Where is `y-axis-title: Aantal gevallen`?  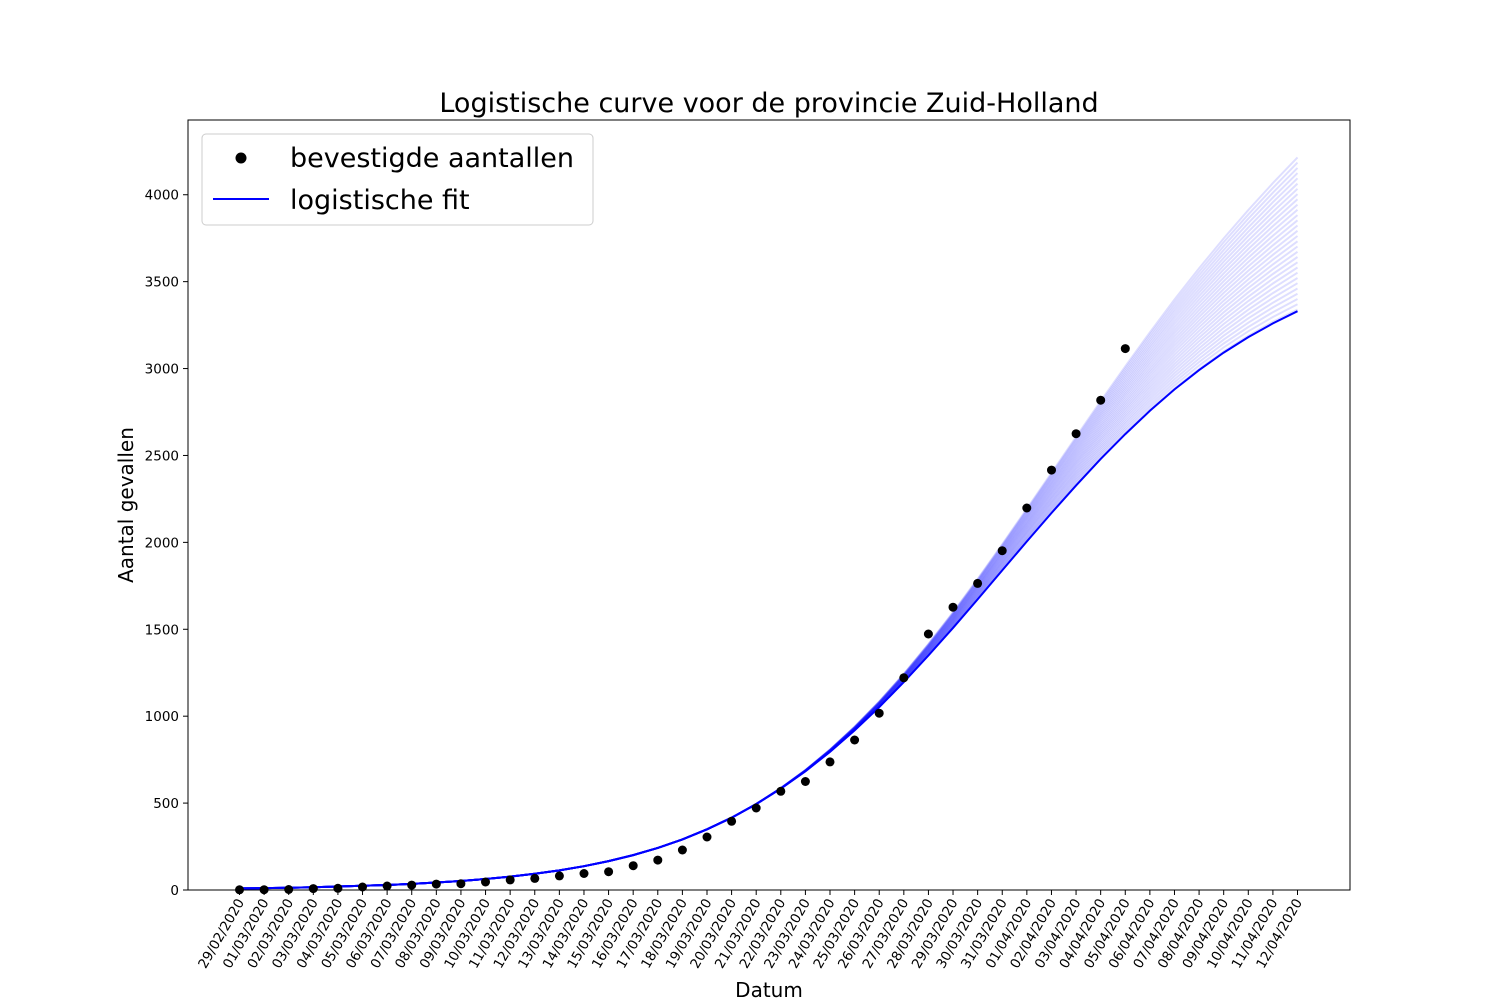
y-axis-title: Aantal gevallen is located at coordinates (126, 505).